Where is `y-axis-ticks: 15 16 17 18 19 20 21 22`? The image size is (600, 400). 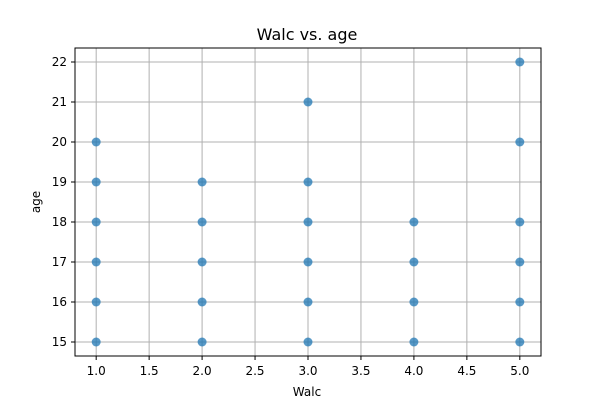
y-axis-ticks: 15 16 17 18 19 20 21 22 is located at coordinates (63, 202).